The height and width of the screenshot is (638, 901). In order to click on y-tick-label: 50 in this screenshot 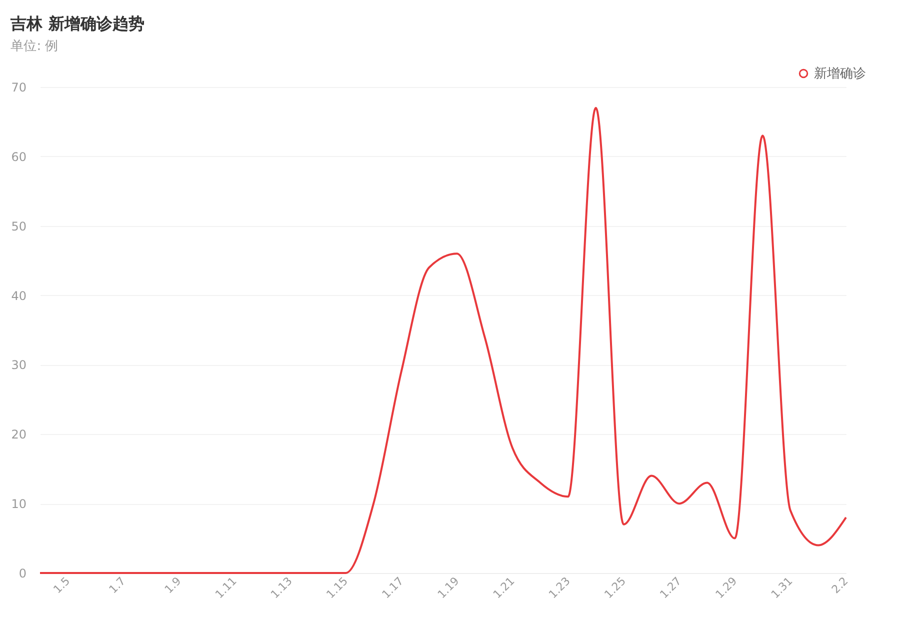, I will do `click(18, 226)`.